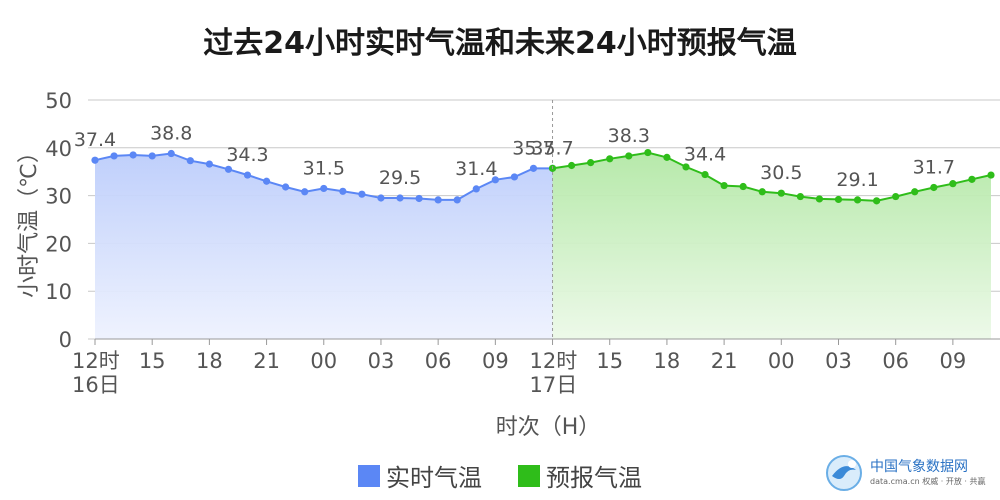 This screenshot has height=500, width=1000. I want to click on data-label: 30.5, so click(781, 173).